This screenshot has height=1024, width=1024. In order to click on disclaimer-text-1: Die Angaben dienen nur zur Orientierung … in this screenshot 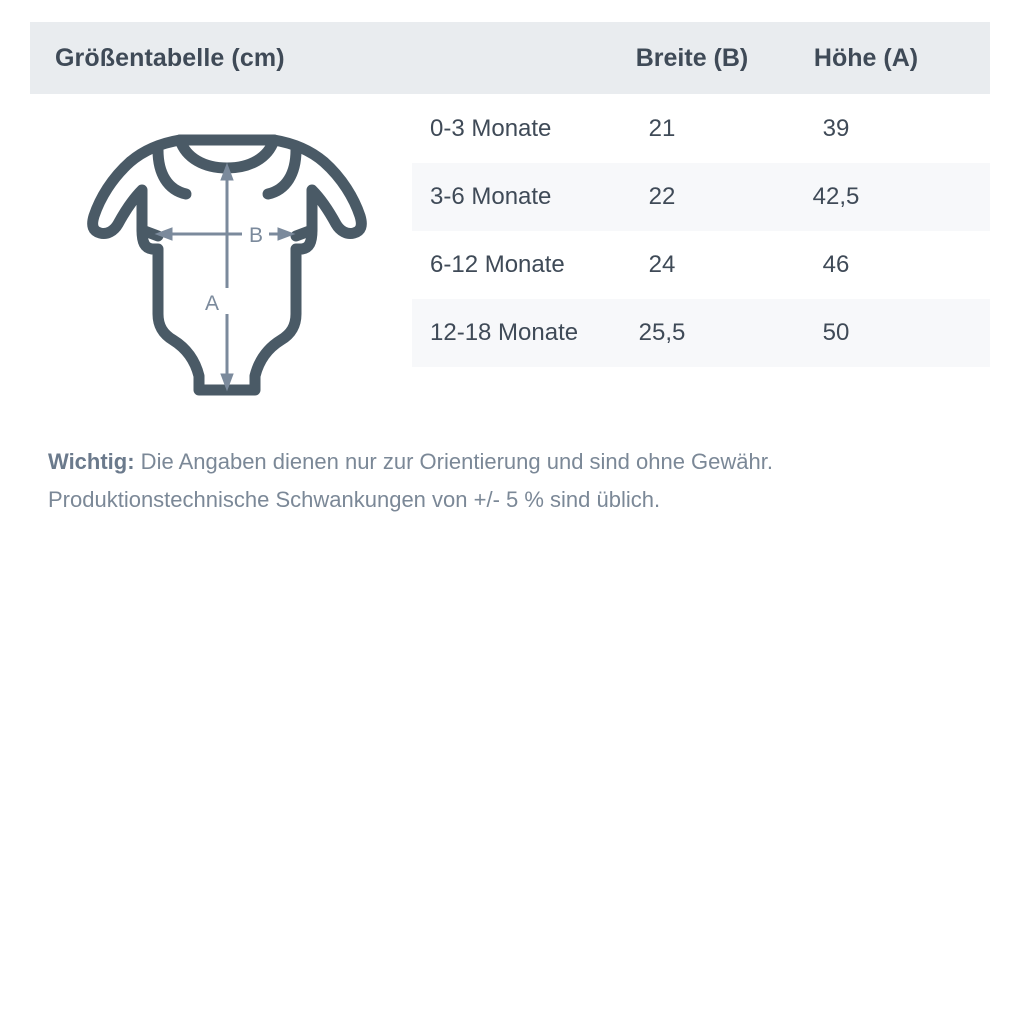, I will do `click(453, 461)`.